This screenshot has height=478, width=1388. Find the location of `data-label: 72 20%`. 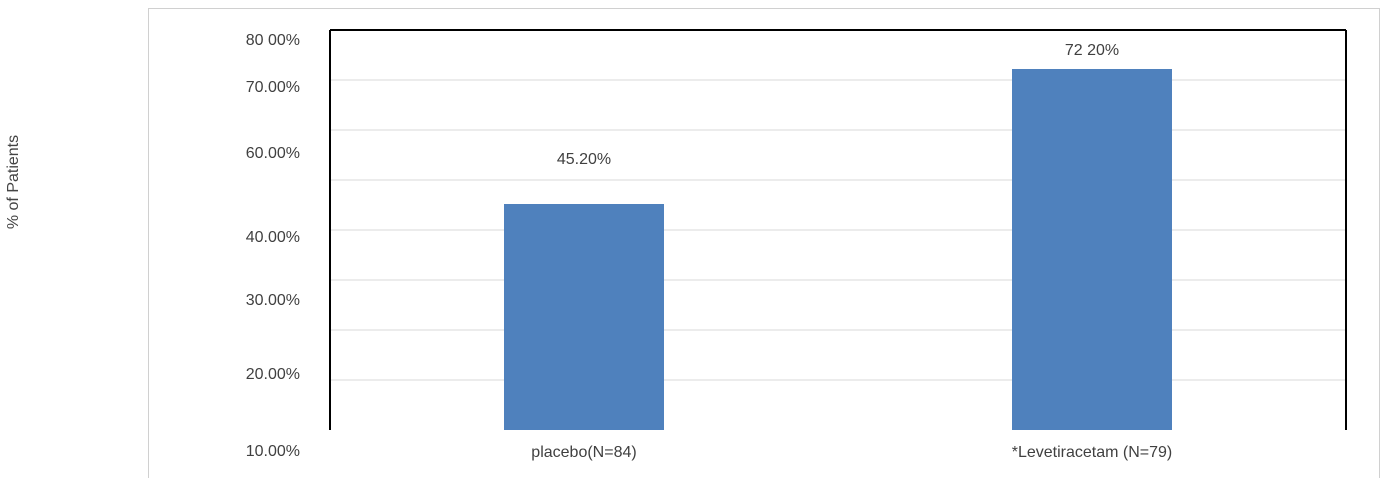

data-label: 72 20% is located at coordinates (1092, 50).